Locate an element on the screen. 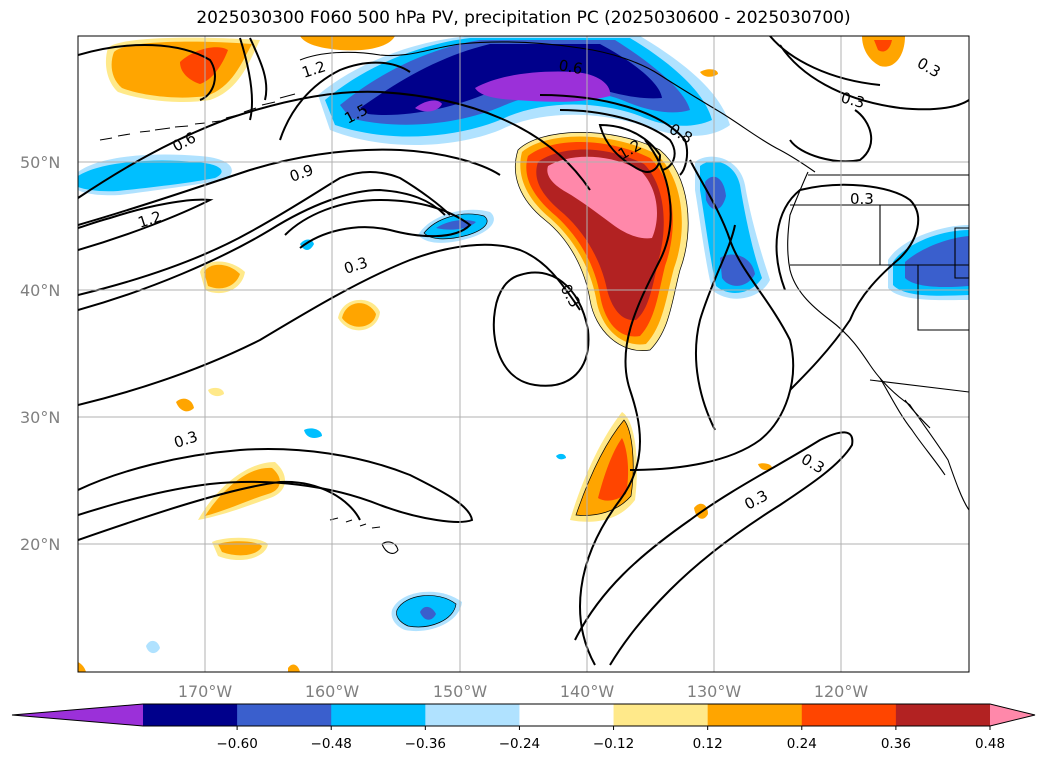  contour-0p6-b is located at coordinates (614, 135).